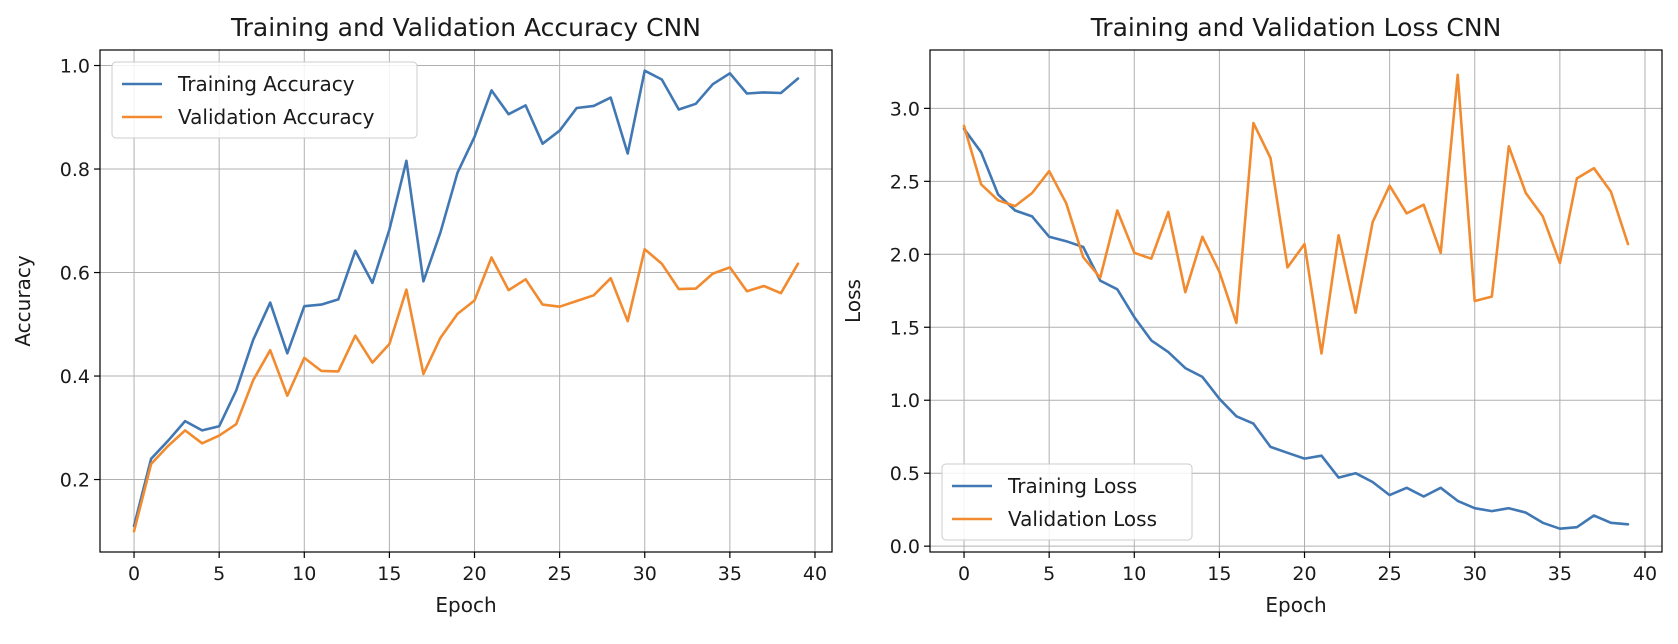 The width and height of the screenshot is (1678, 644). Describe the element at coordinates (905, 547) in the screenshot. I see `y-tick-label: 0.0` at that location.